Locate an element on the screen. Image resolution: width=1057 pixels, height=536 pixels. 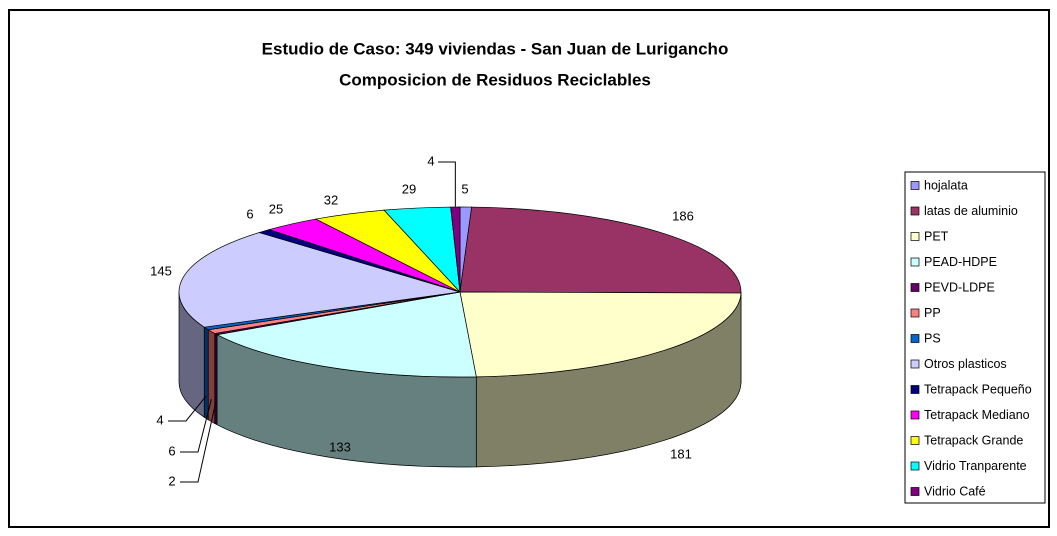
legend-label: PEAD-HDPE is located at coordinates (960, 262).